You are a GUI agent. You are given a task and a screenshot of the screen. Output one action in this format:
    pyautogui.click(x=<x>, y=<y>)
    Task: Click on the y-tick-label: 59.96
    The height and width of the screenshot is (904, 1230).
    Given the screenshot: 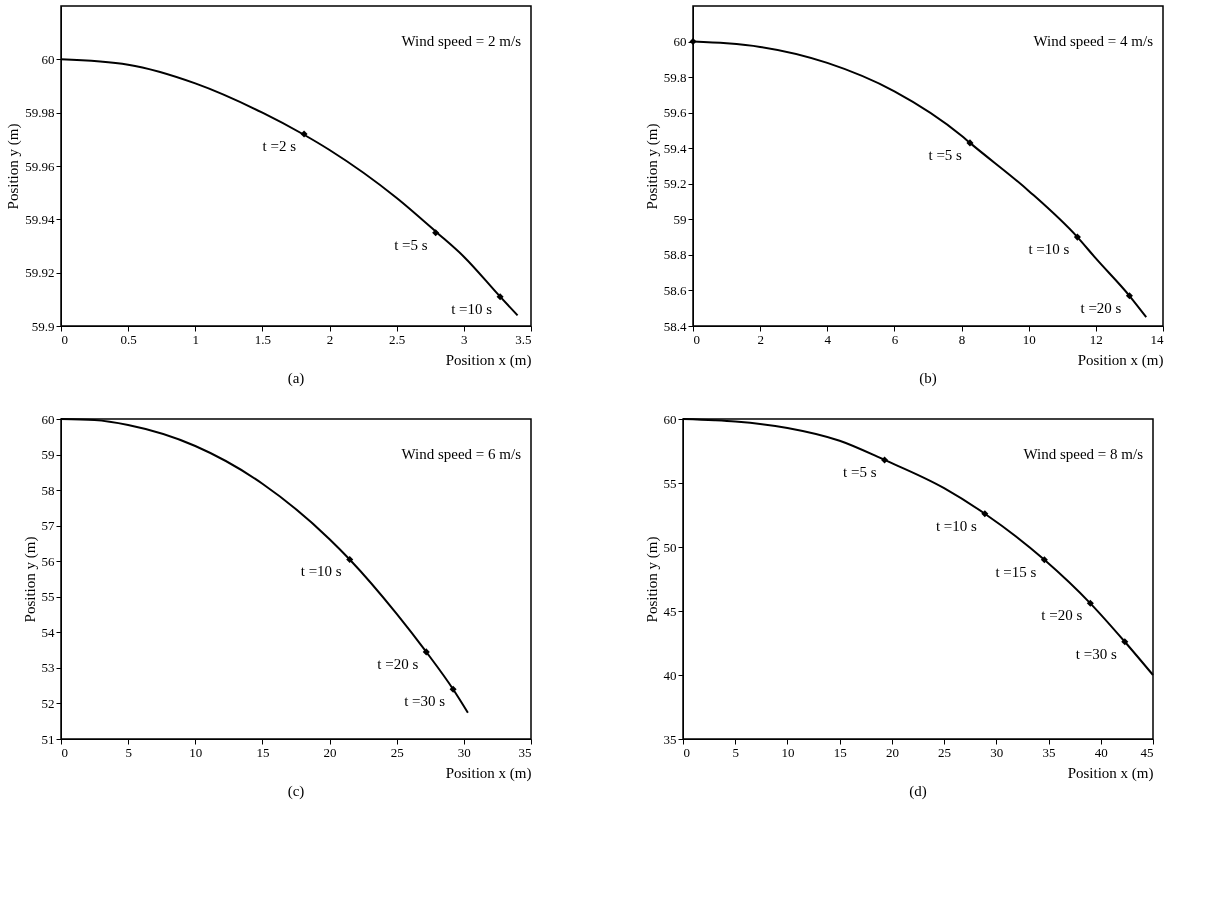 What is the action you would take?
    pyautogui.click(x=40, y=166)
    